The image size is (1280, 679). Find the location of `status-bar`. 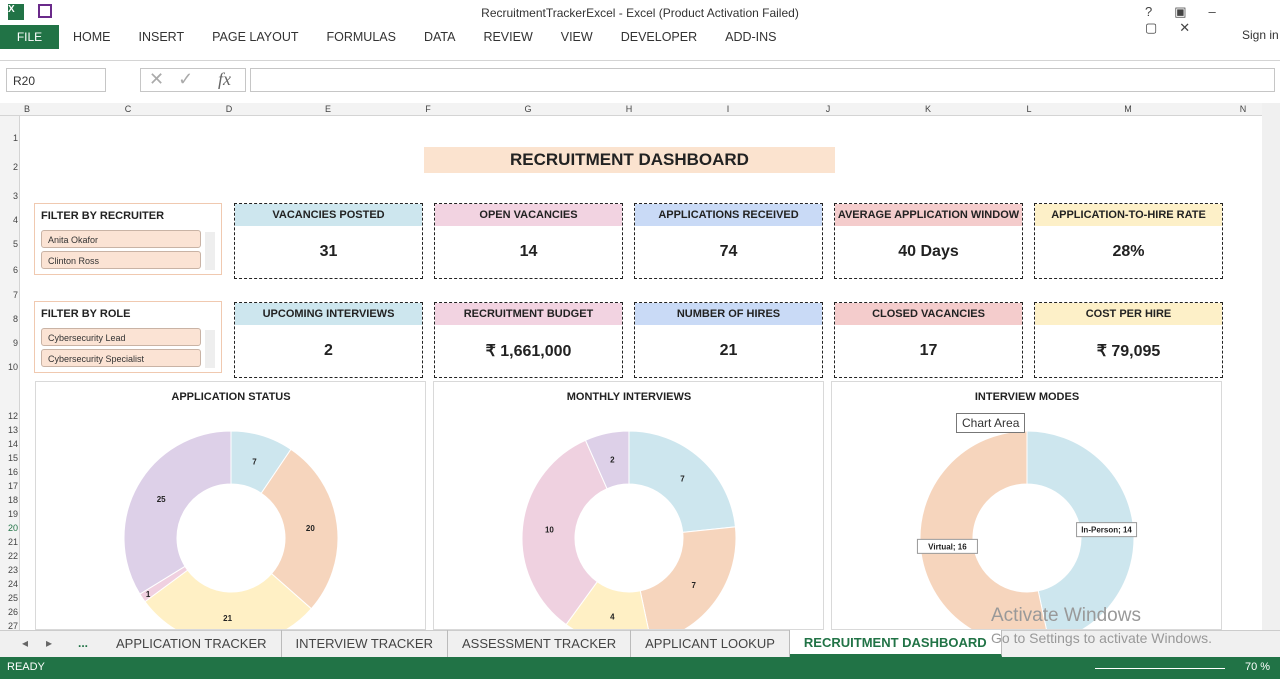

status-bar is located at coordinates (640, 668).